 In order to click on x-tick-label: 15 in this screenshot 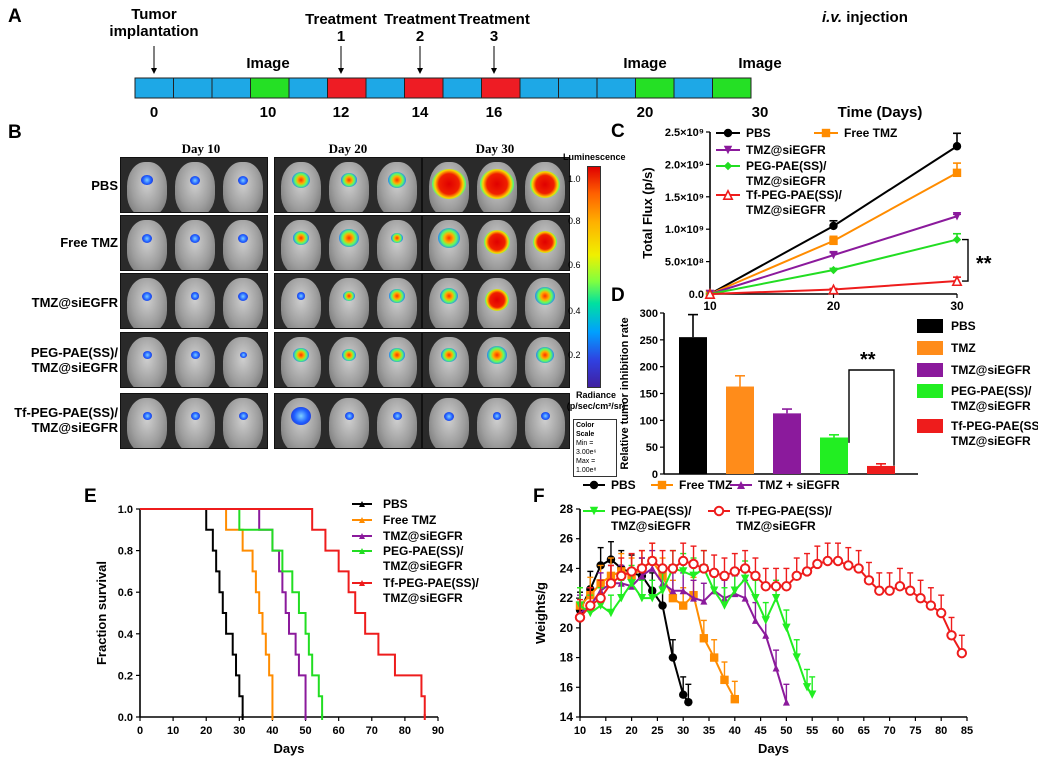, I will do `click(606, 731)`.